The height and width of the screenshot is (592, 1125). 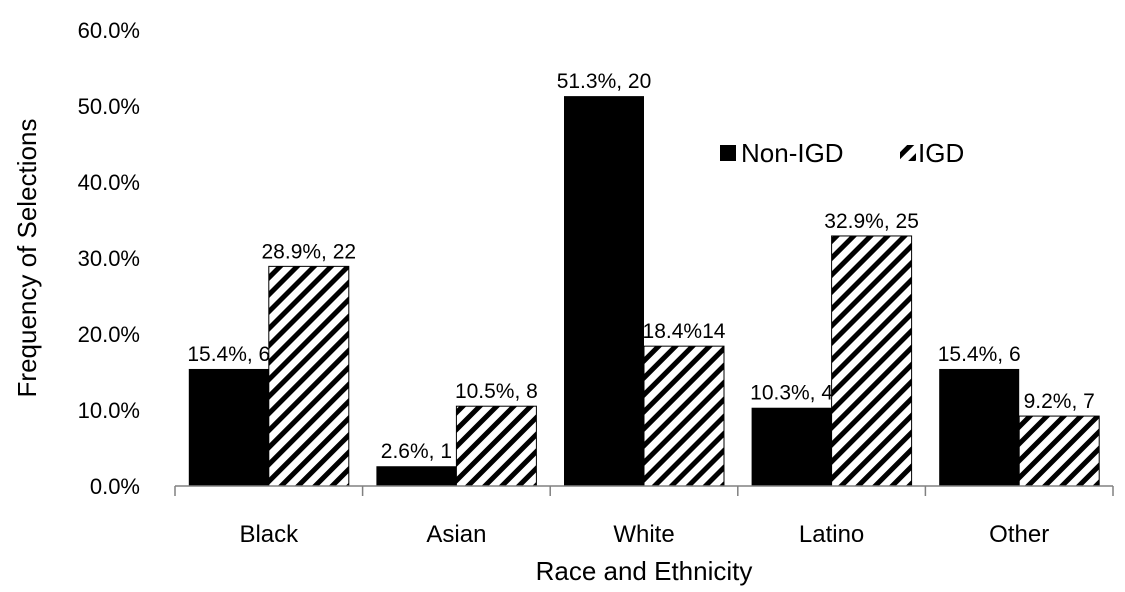 What do you see at coordinates (644, 516) in the screenshot?
I see `x-axis: Black Asian White Latino Other` at bounding box center [644, 516].